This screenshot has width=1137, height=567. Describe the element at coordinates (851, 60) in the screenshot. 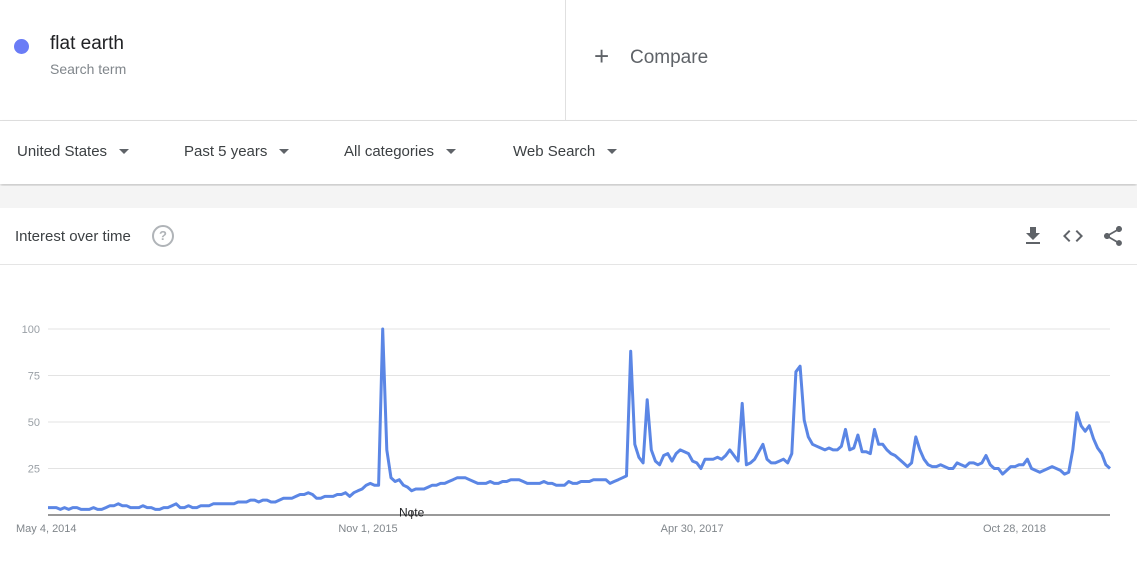

I see `compare-button: + Compare` at that location.